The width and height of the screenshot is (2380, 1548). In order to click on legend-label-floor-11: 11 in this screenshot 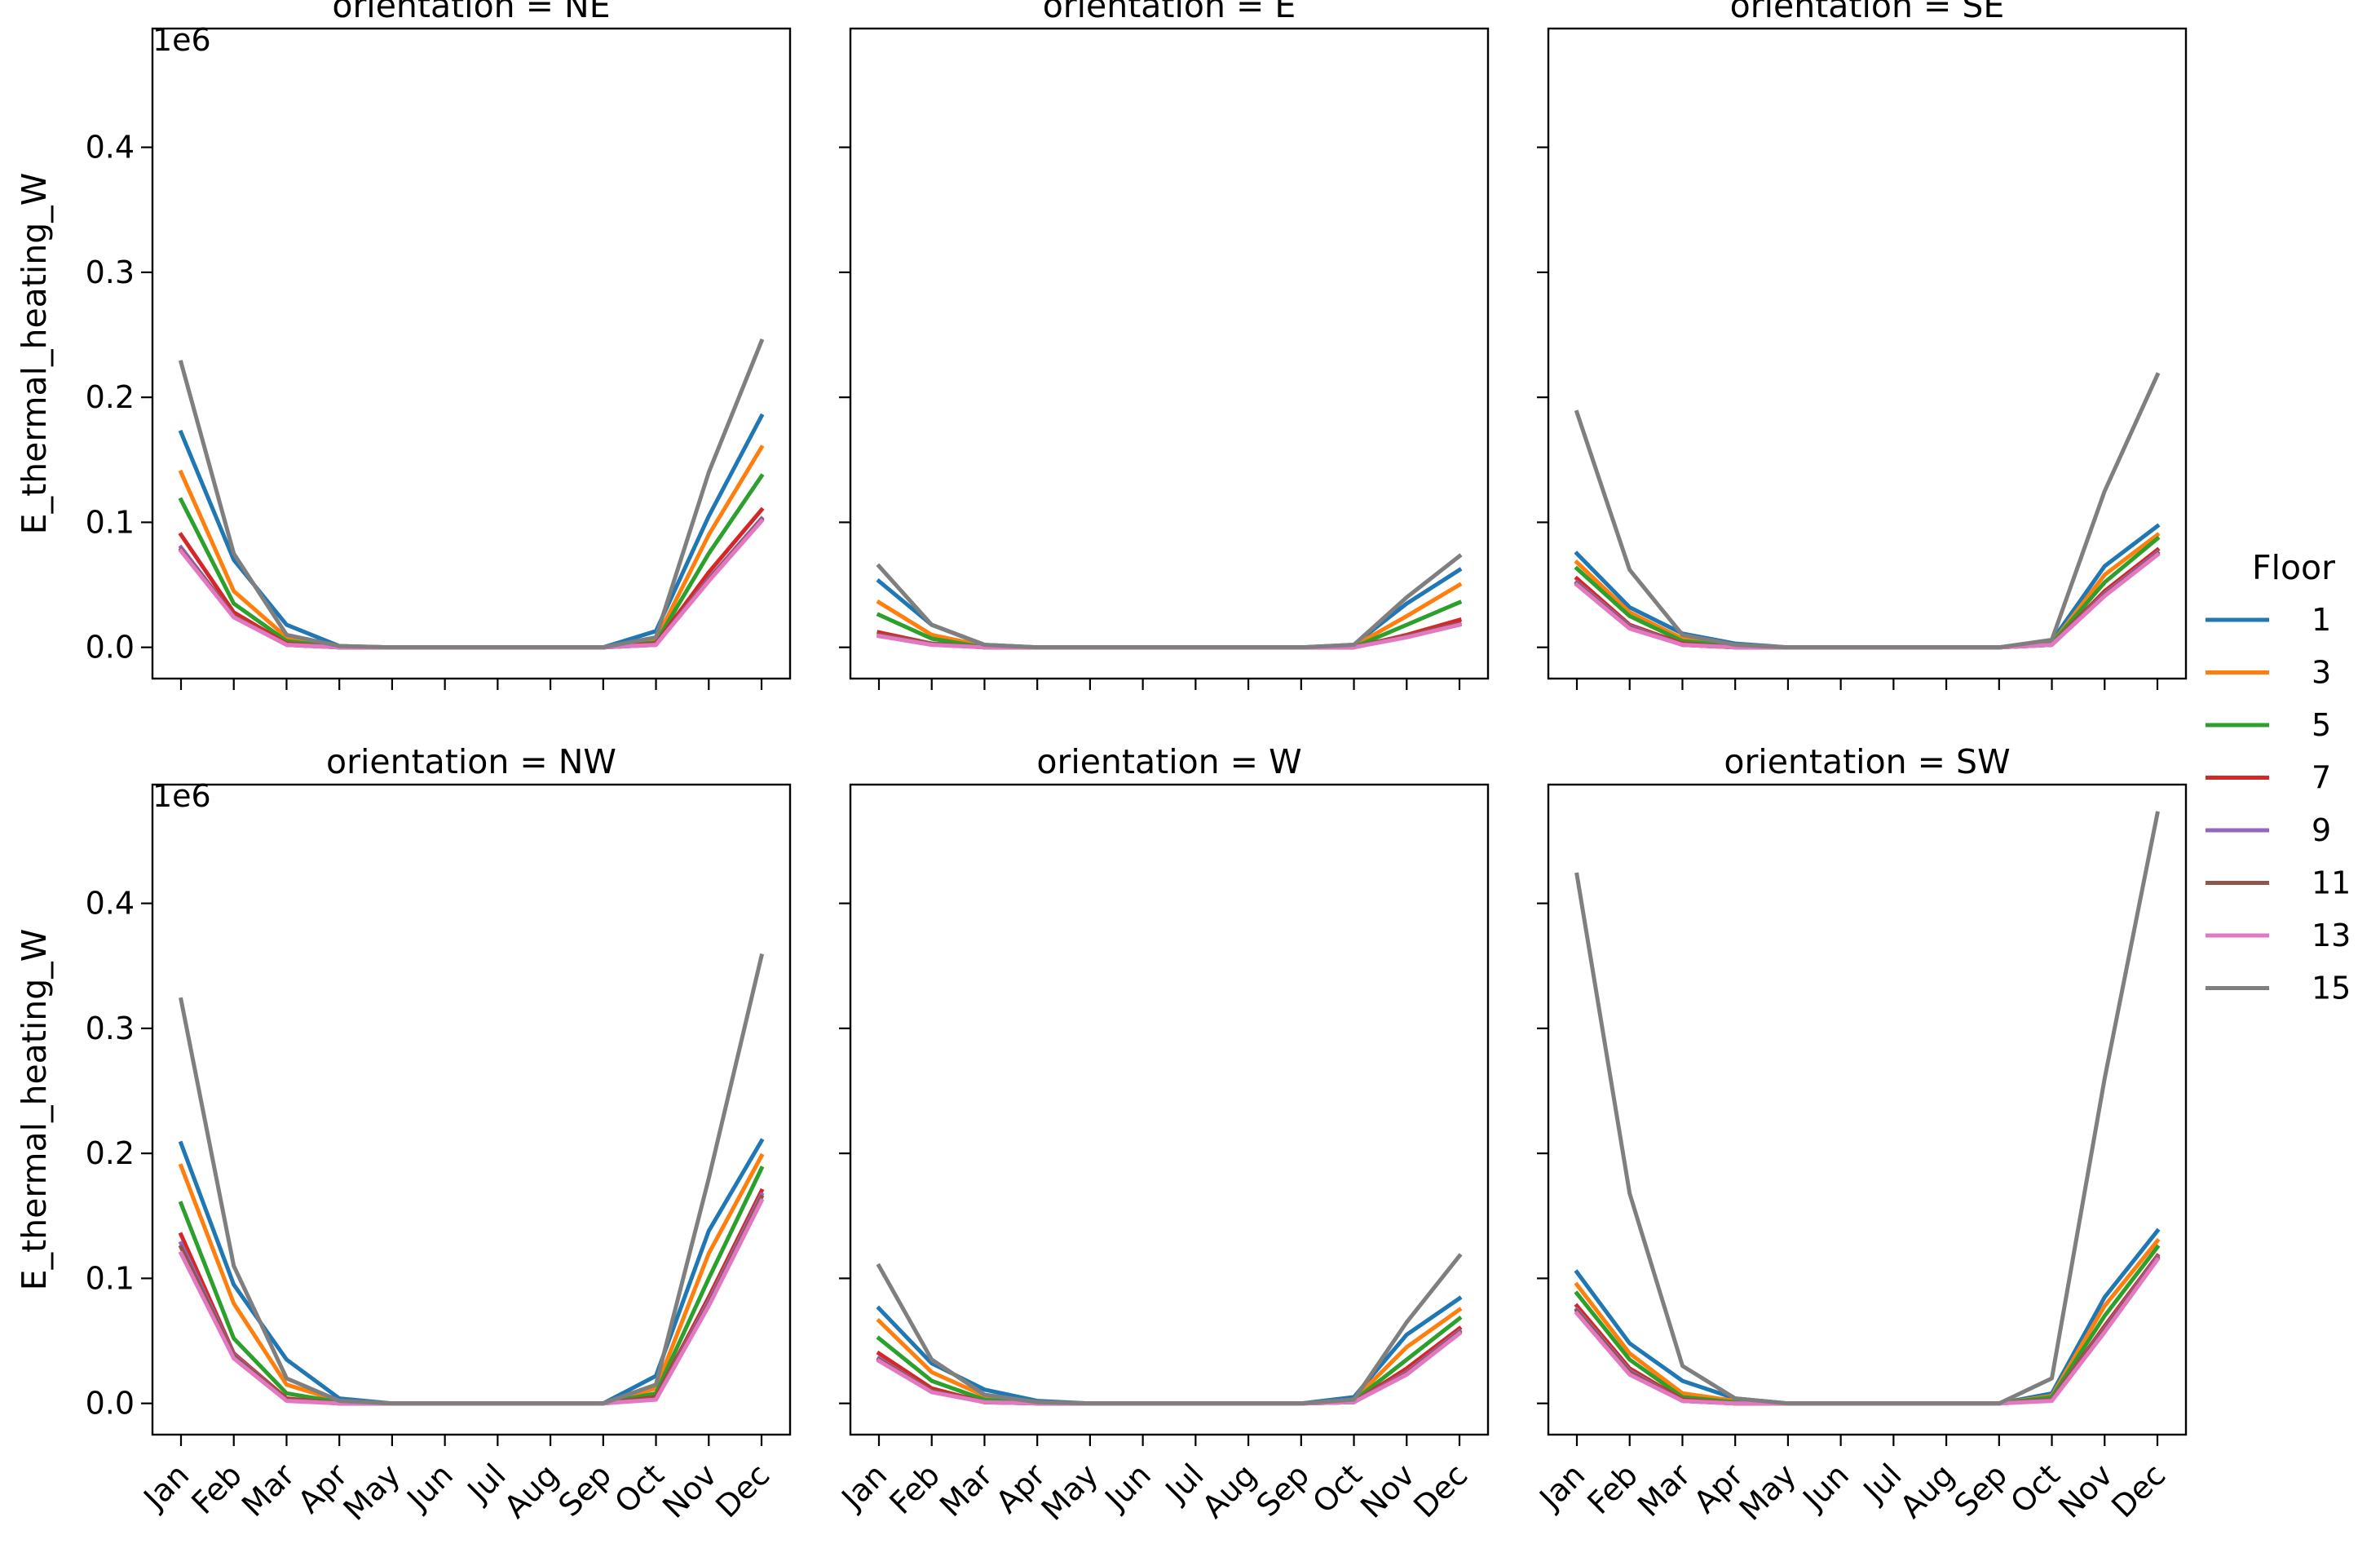, I will do `click(2332, 883)`.